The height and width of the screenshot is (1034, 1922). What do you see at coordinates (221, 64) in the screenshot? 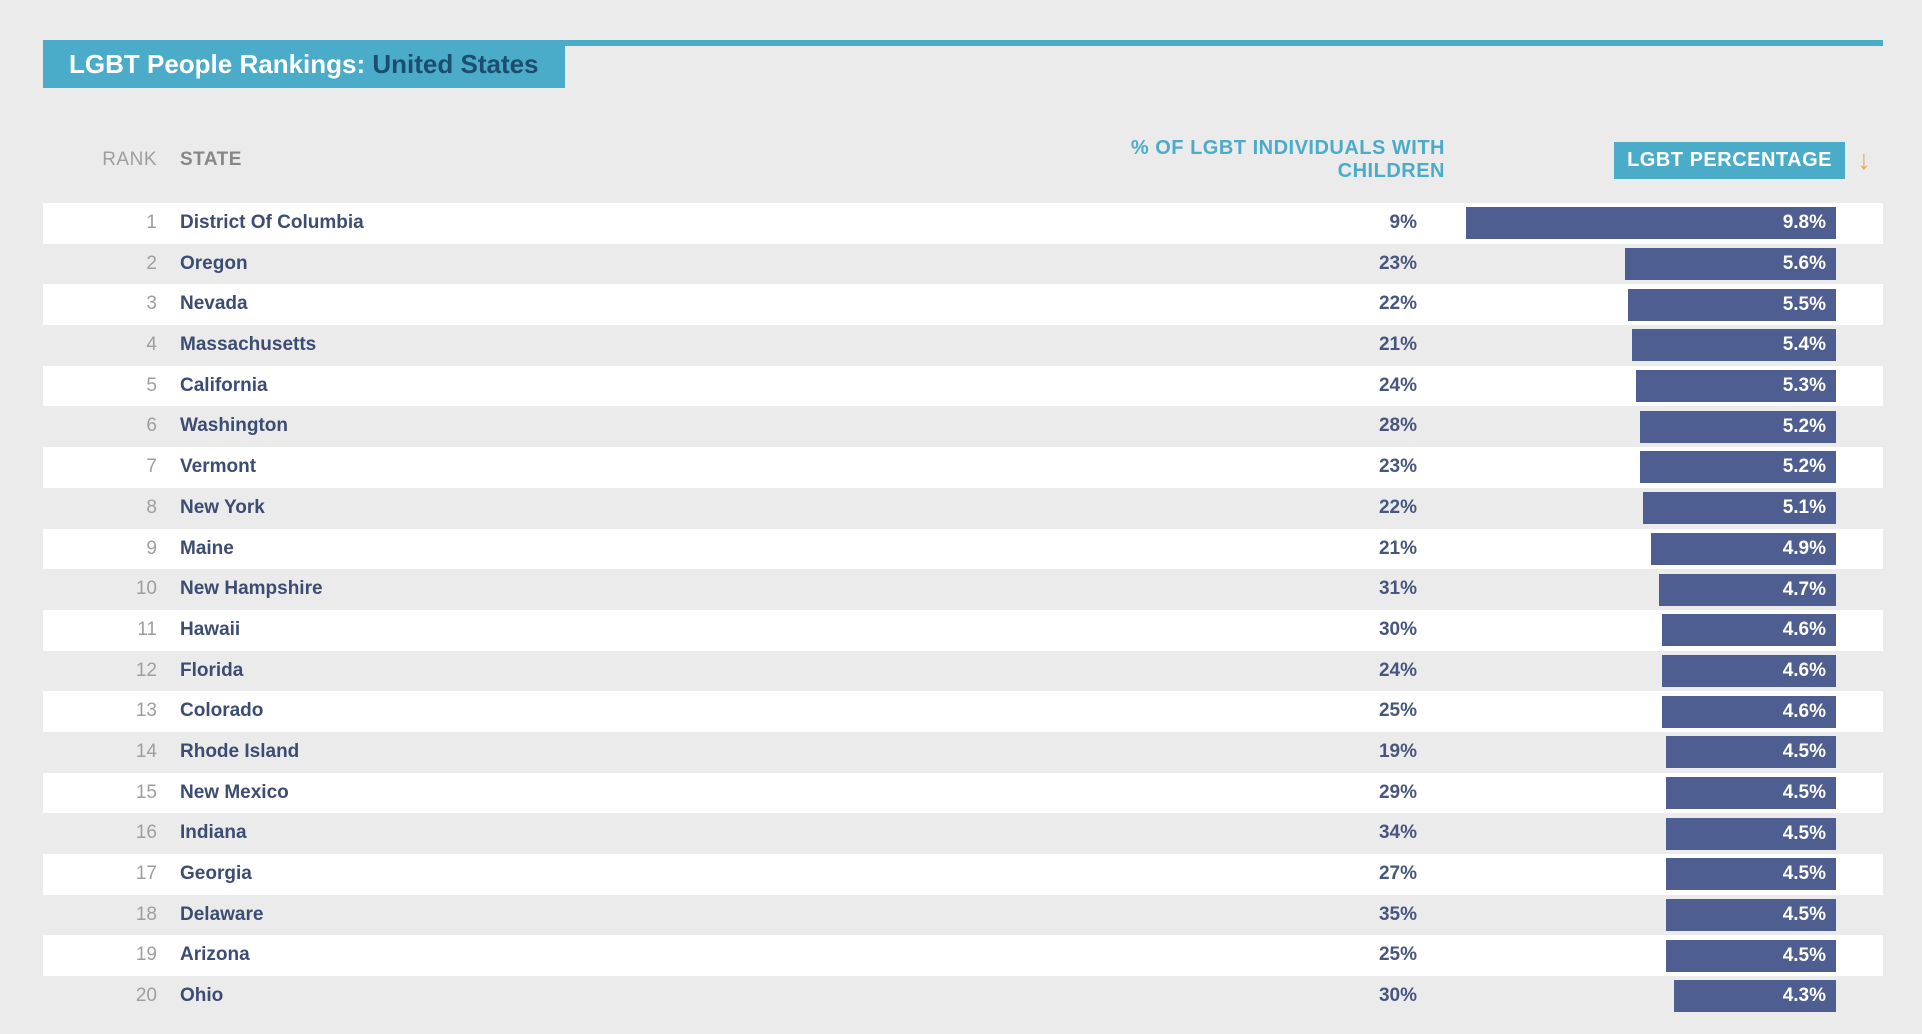
I see `page-title-prefix: LGBT People Rankings:` at bounding box center [221, 64].